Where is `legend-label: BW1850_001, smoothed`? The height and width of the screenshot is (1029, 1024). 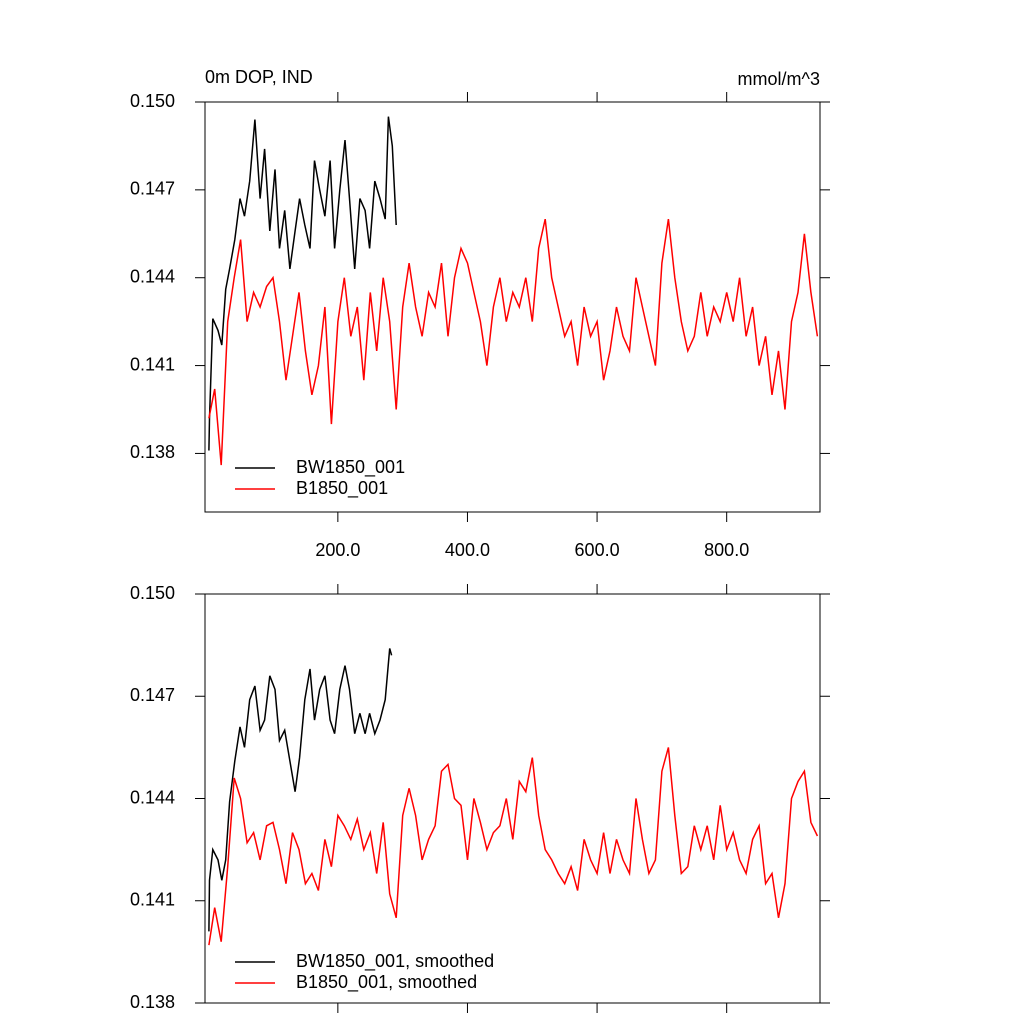
legend-label: BW1850_001, smoothed is located at coordinates (395, 961).